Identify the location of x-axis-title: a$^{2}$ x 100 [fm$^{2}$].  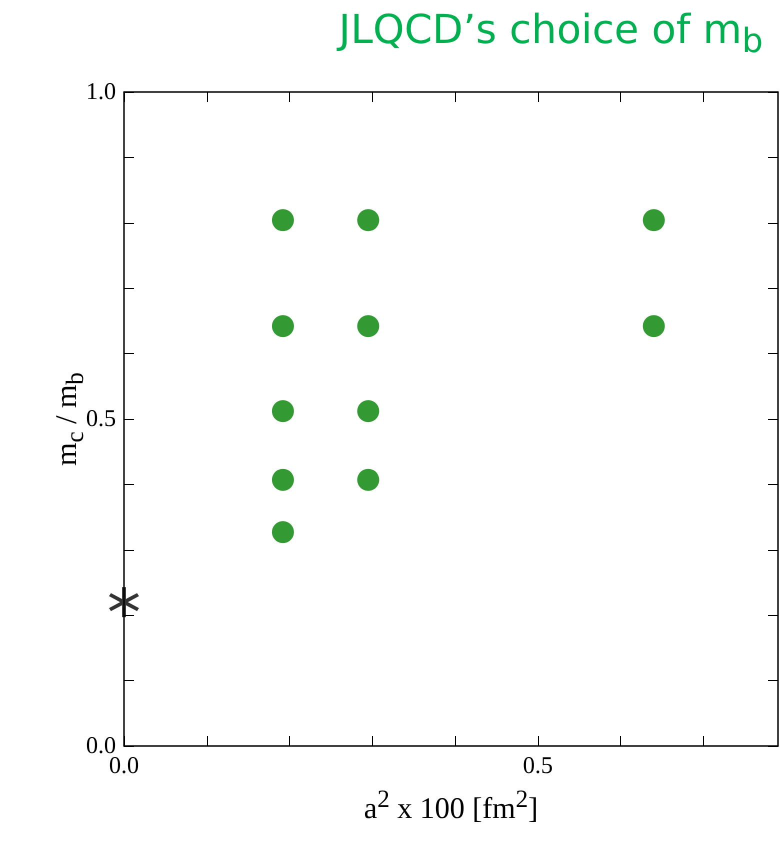
(451, 806).